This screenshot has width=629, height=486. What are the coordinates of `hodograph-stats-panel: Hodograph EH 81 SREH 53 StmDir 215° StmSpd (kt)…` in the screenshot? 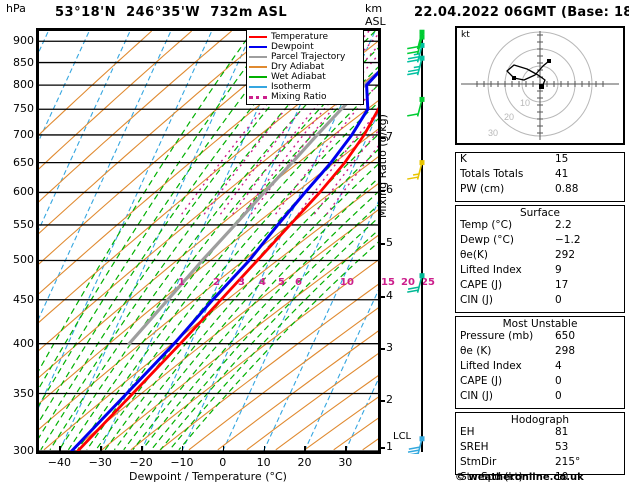 It's located at (540, 447).